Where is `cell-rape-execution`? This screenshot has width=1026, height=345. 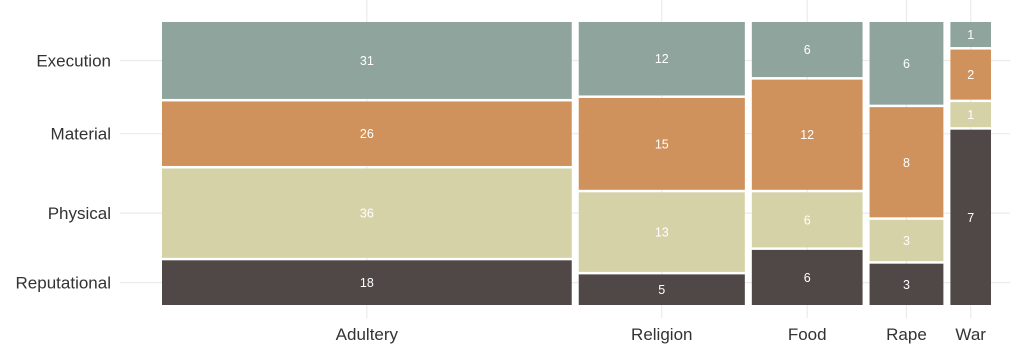
cell-rape-execution is located at coordinates (906, 63).